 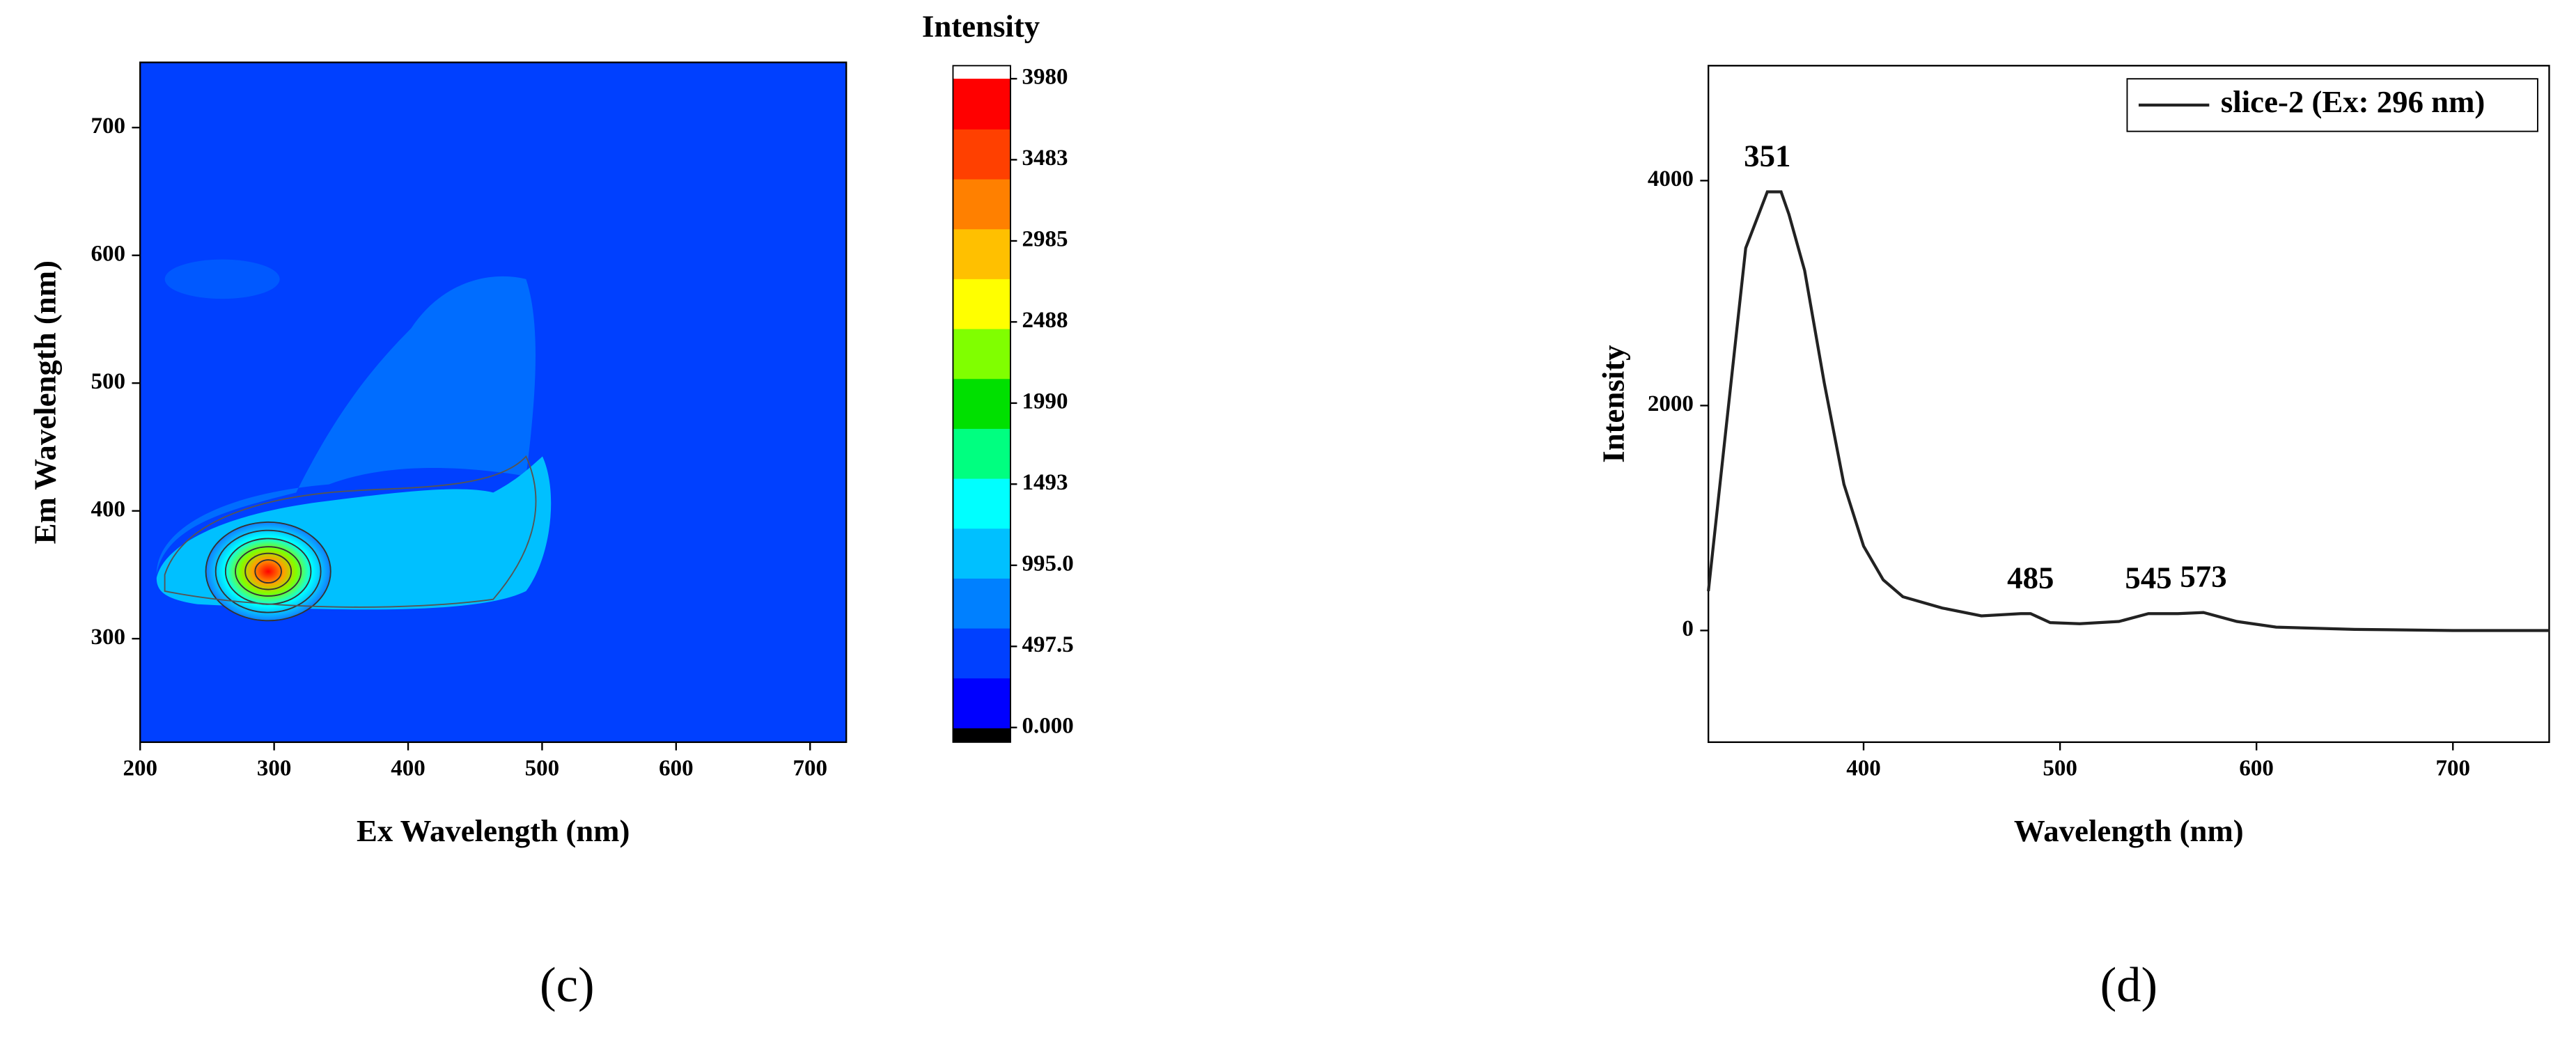 I want to click on colorbar-under, so click(x=982, y=735).